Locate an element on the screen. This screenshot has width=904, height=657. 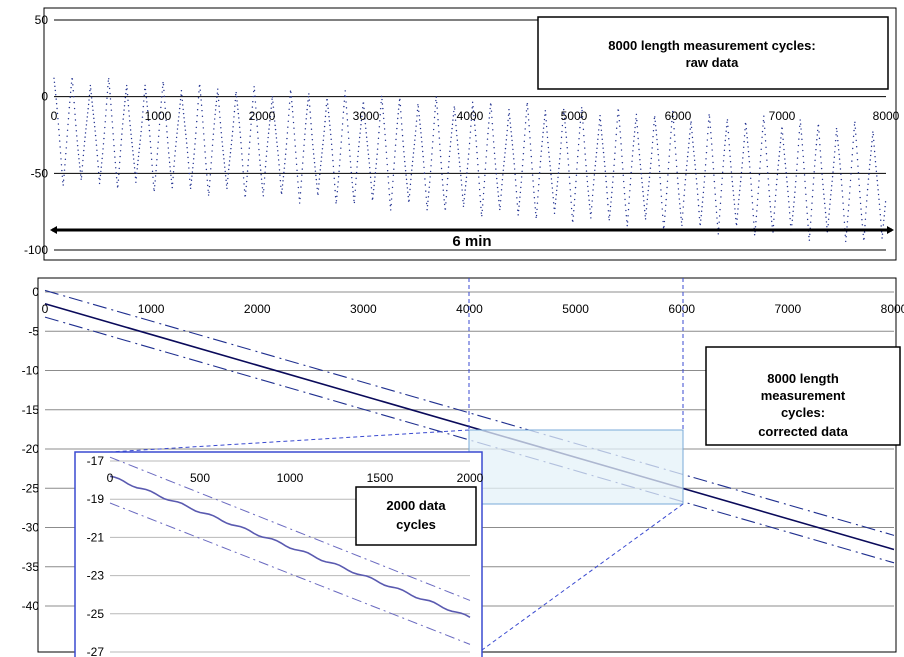
ins-x-tick-label: 1000 is located at coordinates (290, 478).